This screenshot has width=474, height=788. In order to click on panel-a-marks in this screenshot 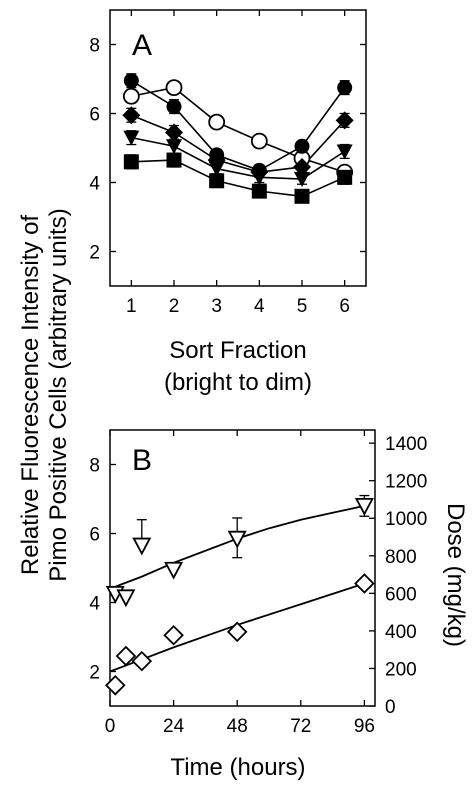, I will do `click(238, 138)`.